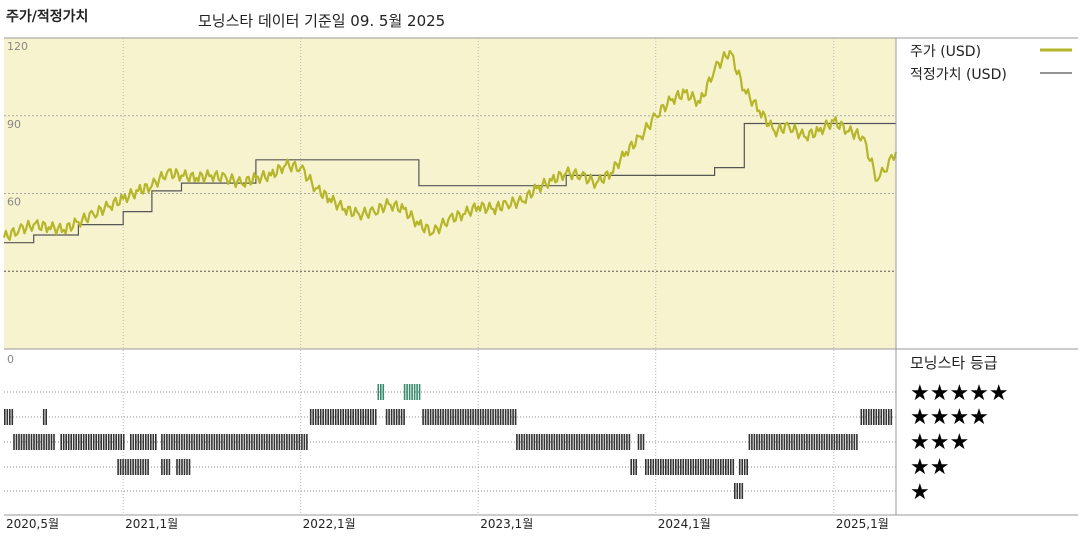 The width and height of the screenshot is (1080, 540). What do you see at coordinates (945, 52) in the screenshot?
I see `legend-price-label: 주가 (USD)` at bounding box center [945, 52].